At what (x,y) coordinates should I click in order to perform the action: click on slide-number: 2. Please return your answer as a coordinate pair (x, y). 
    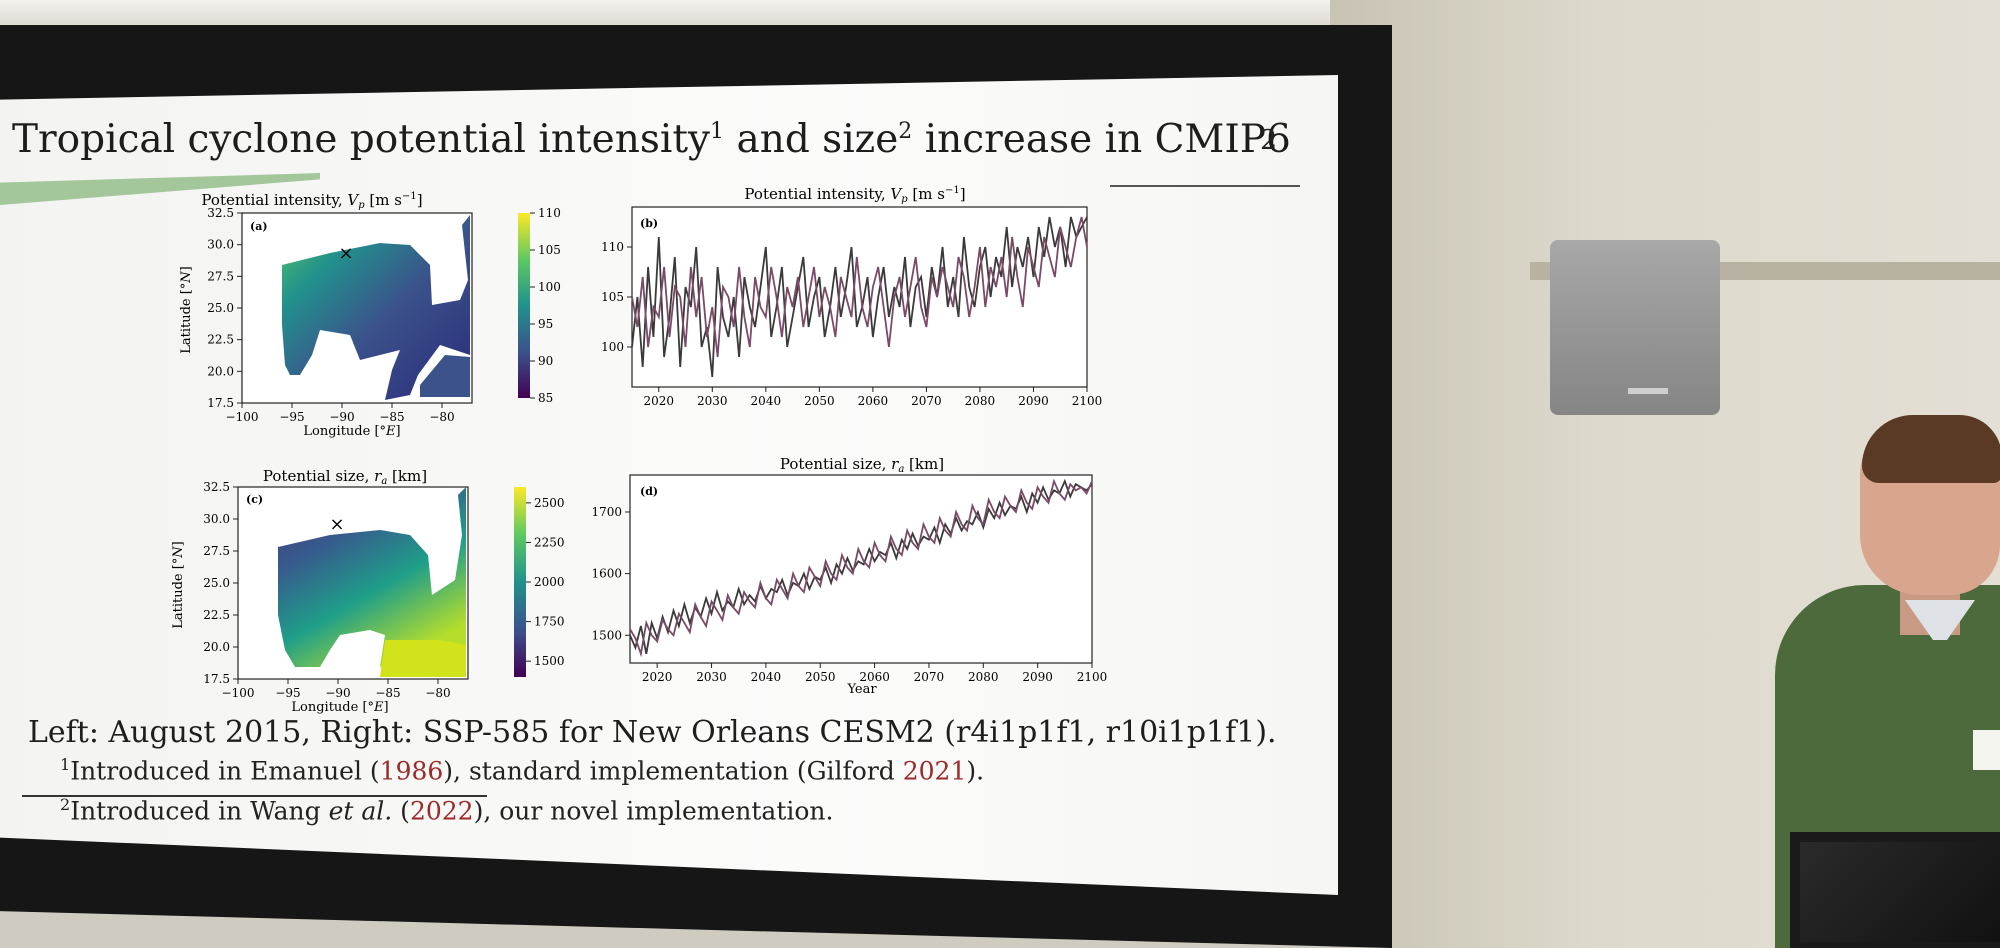
    Looking at the image, I should click on (1269, 140).